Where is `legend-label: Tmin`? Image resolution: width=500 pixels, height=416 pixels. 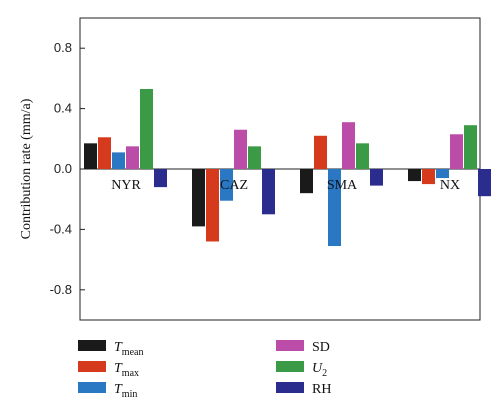
legend-label: Tmin is located at coordinates (125, 391).